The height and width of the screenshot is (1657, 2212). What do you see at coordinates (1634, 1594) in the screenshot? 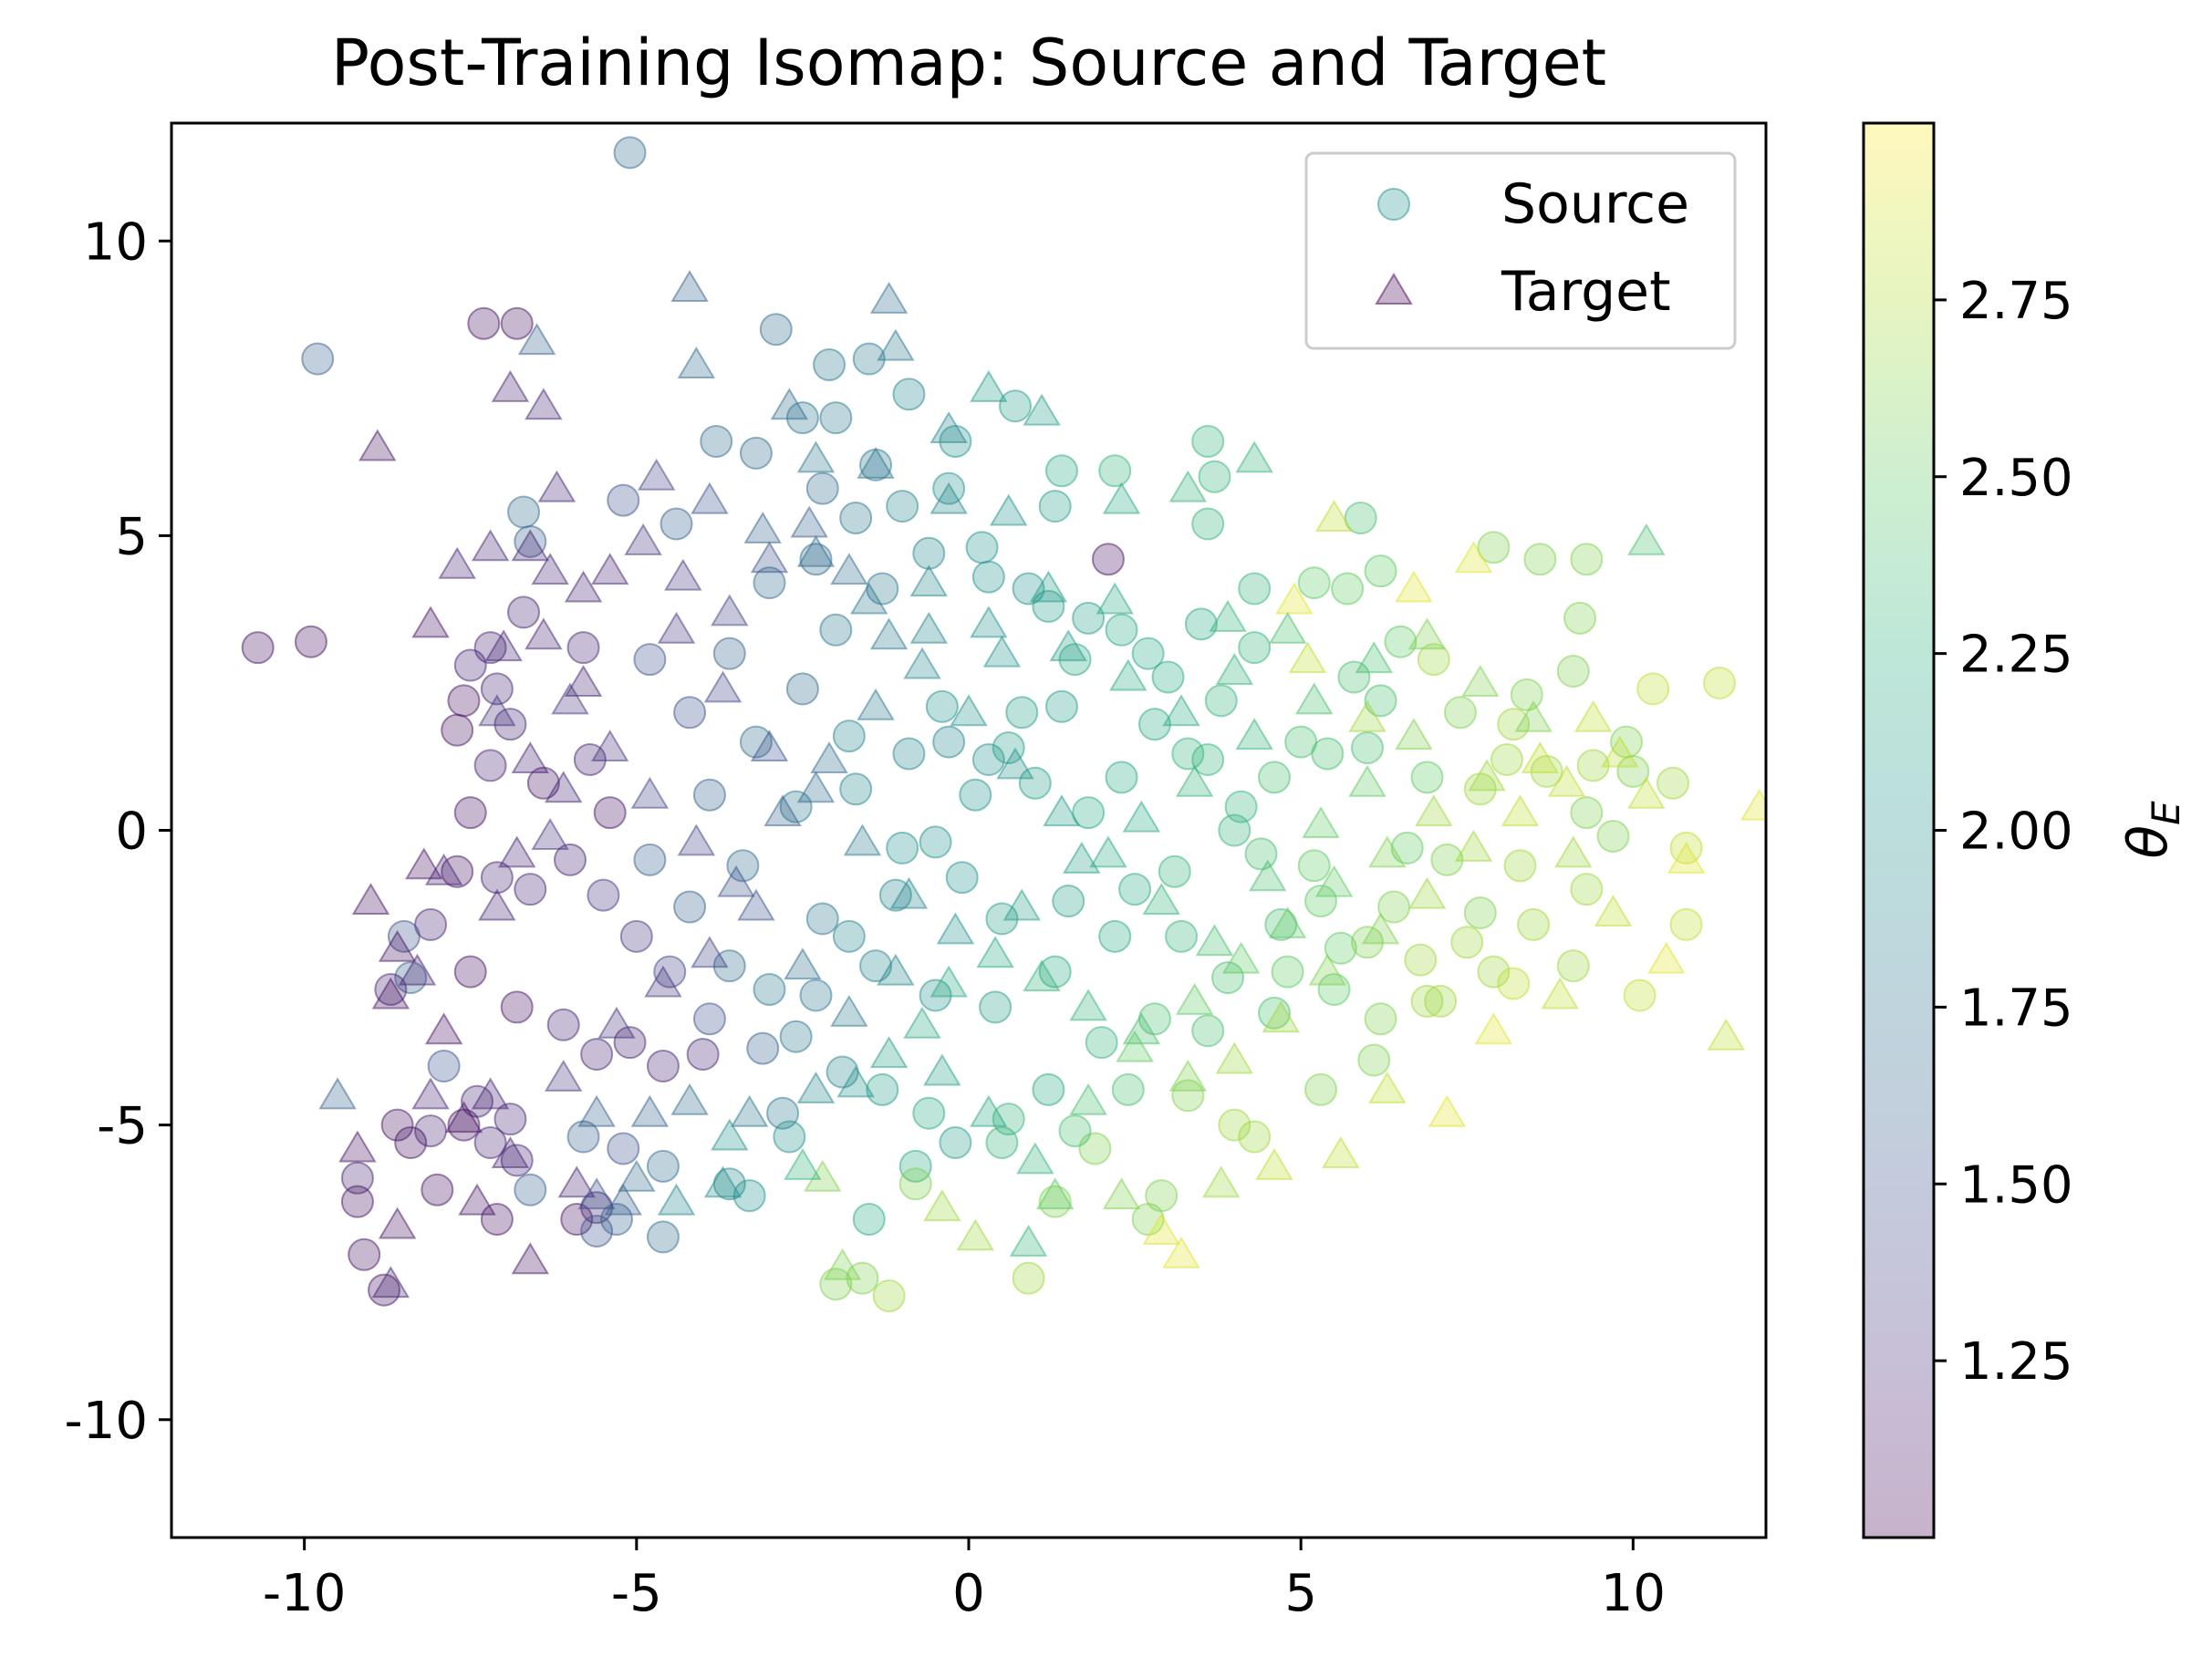
I see `x-tick-label: 10` at bounding box center [1634, 1594].